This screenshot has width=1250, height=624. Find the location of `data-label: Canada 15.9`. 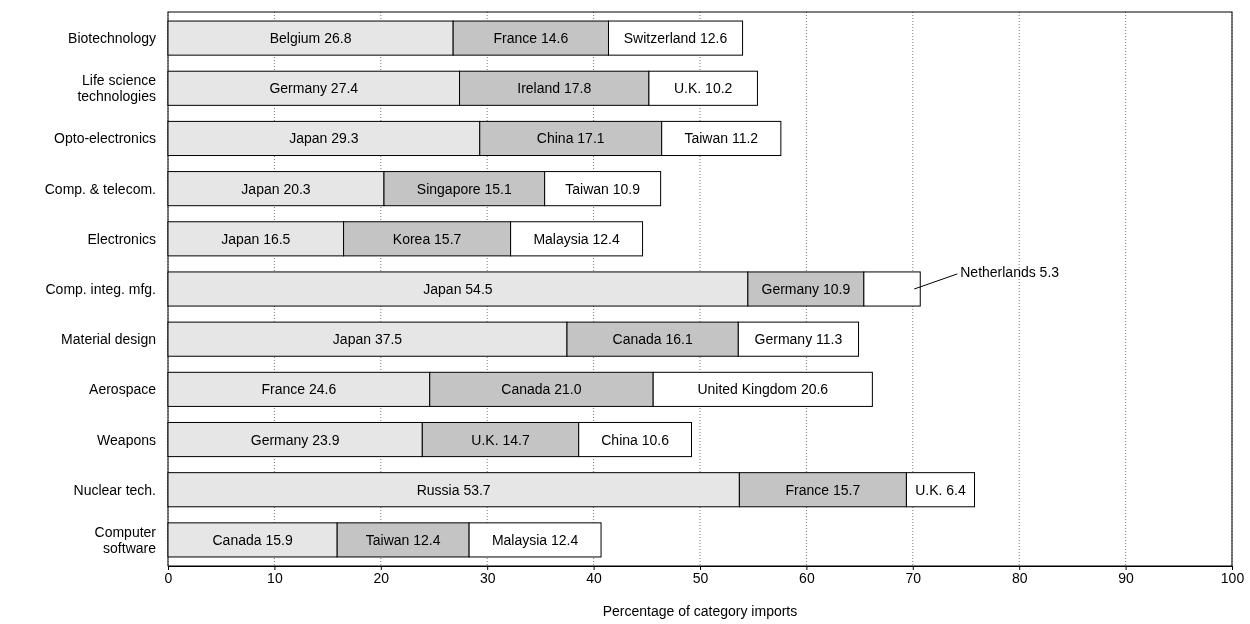

data-label: Canada 15.9 is located at coordinates (252, 539).